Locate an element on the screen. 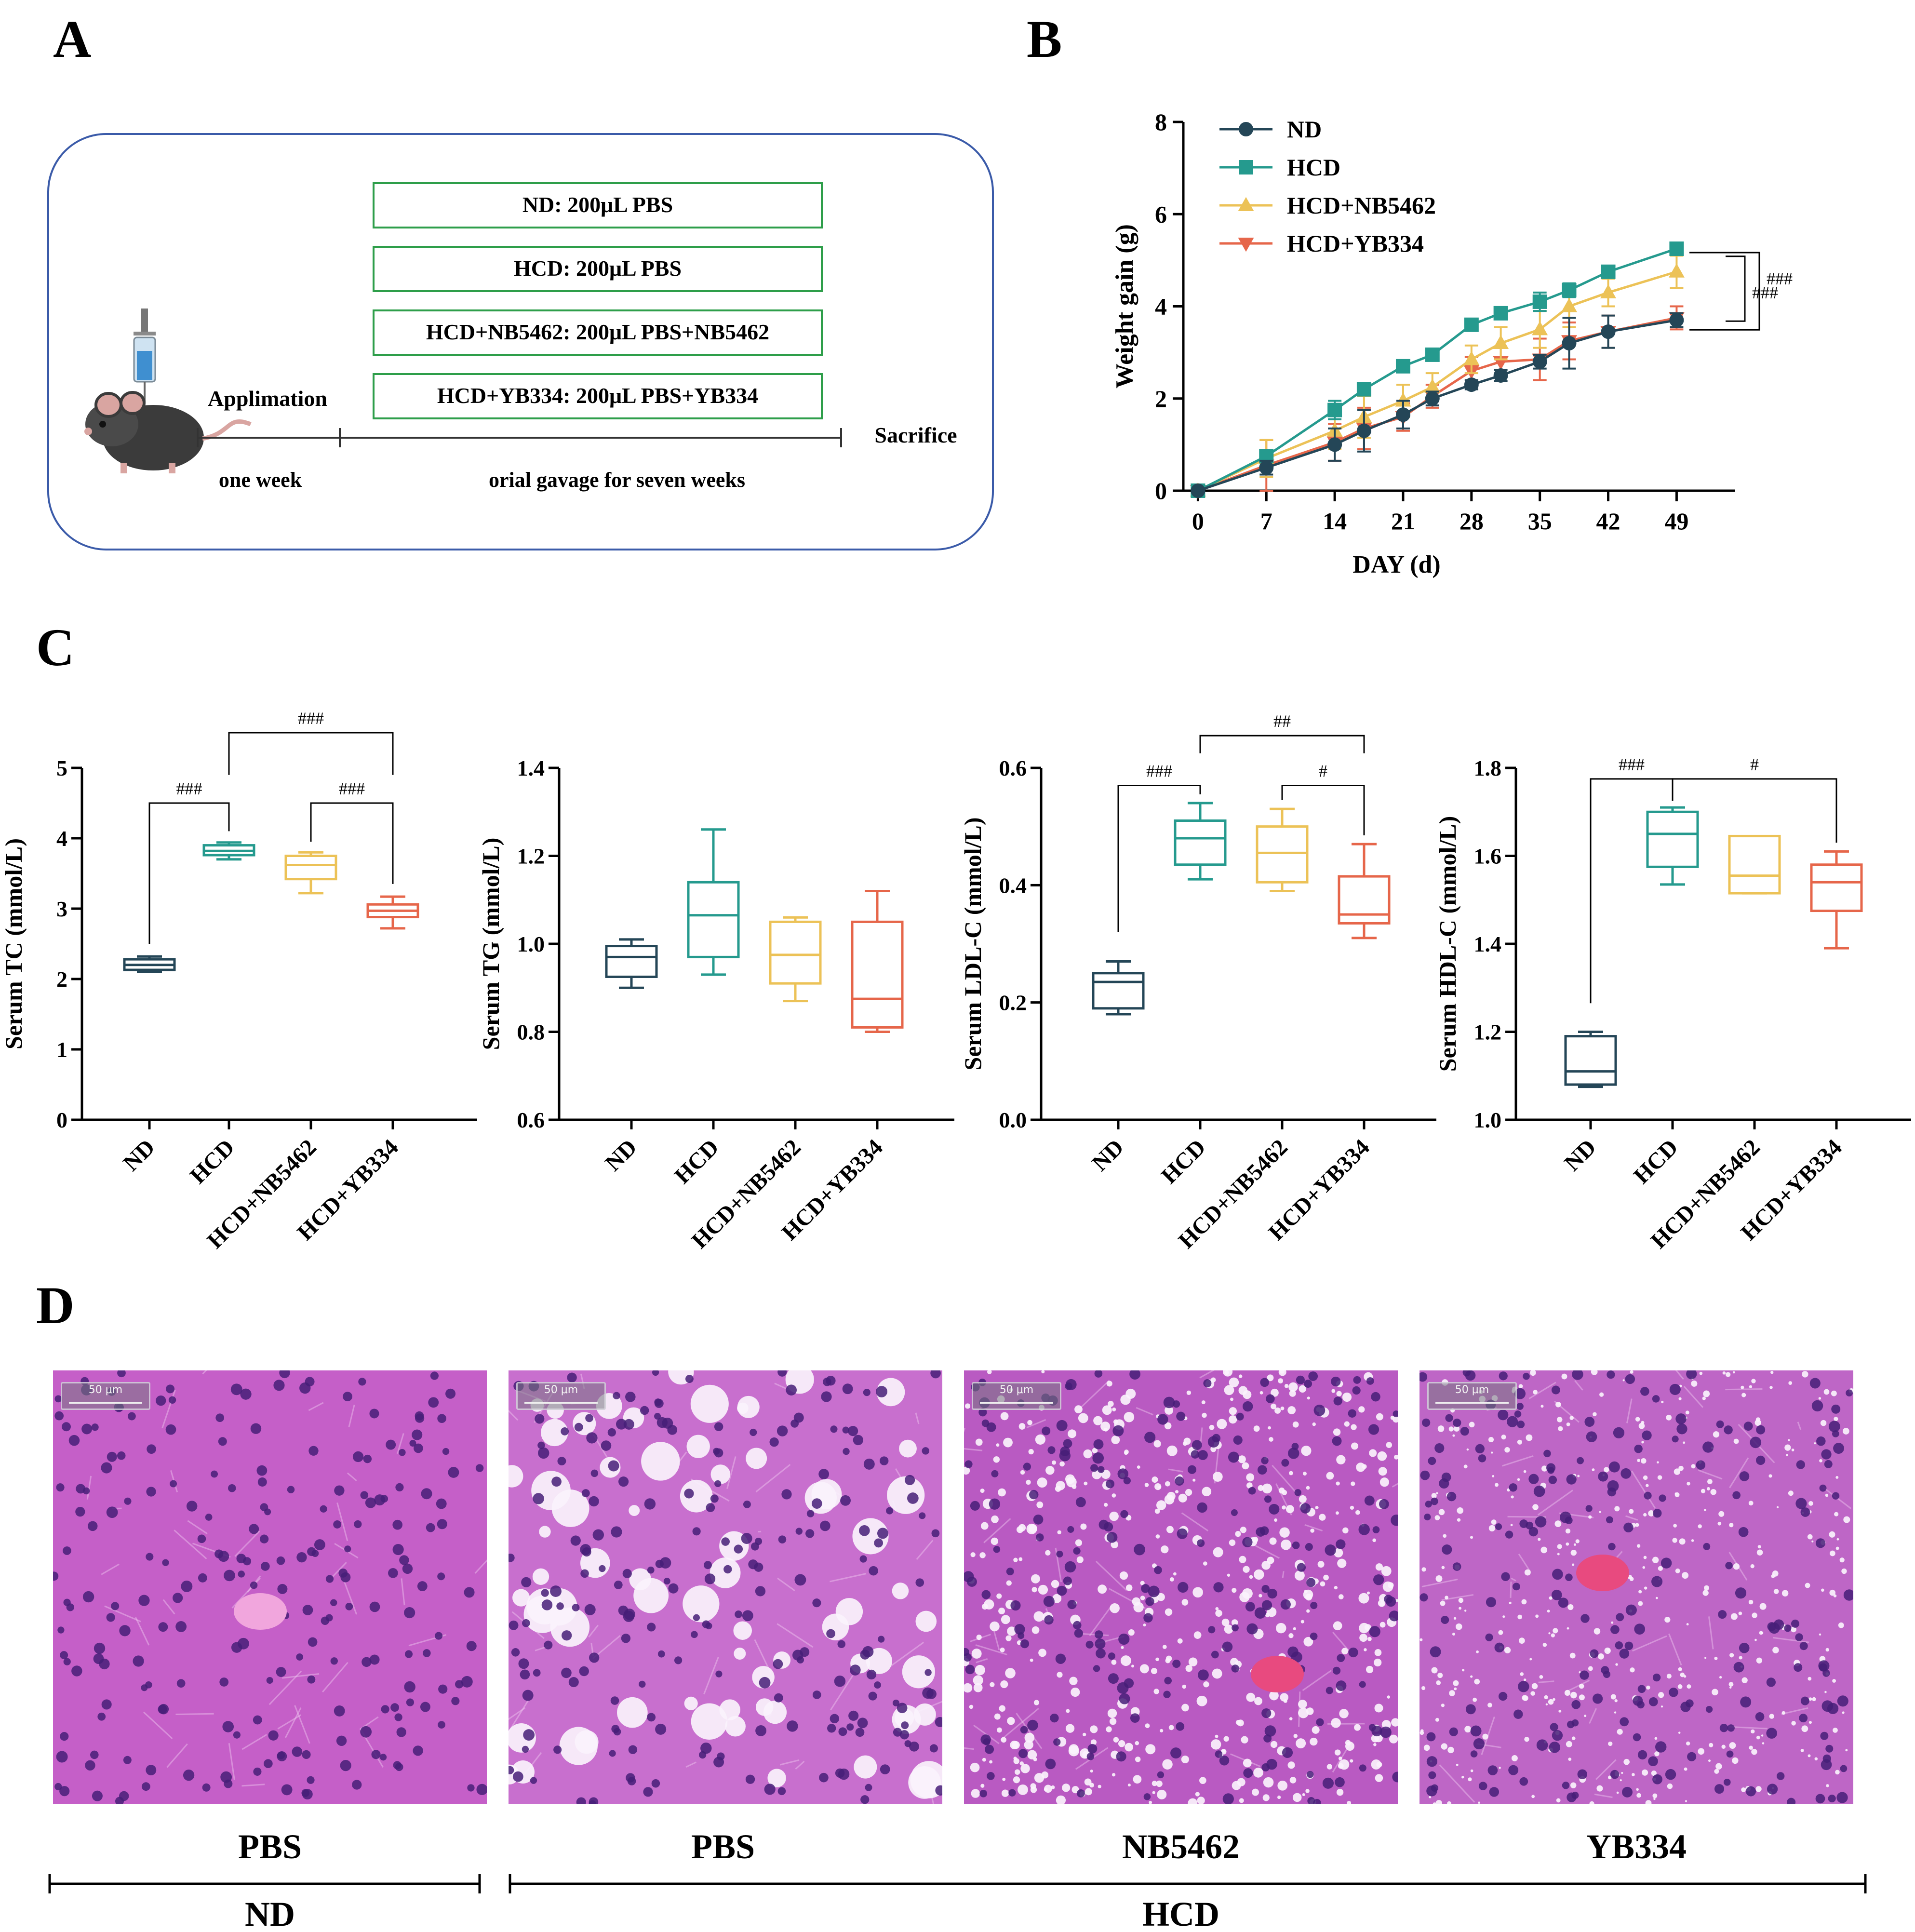 The image size is (1915, 1932). data-point is located at coordinates (1540, 362).